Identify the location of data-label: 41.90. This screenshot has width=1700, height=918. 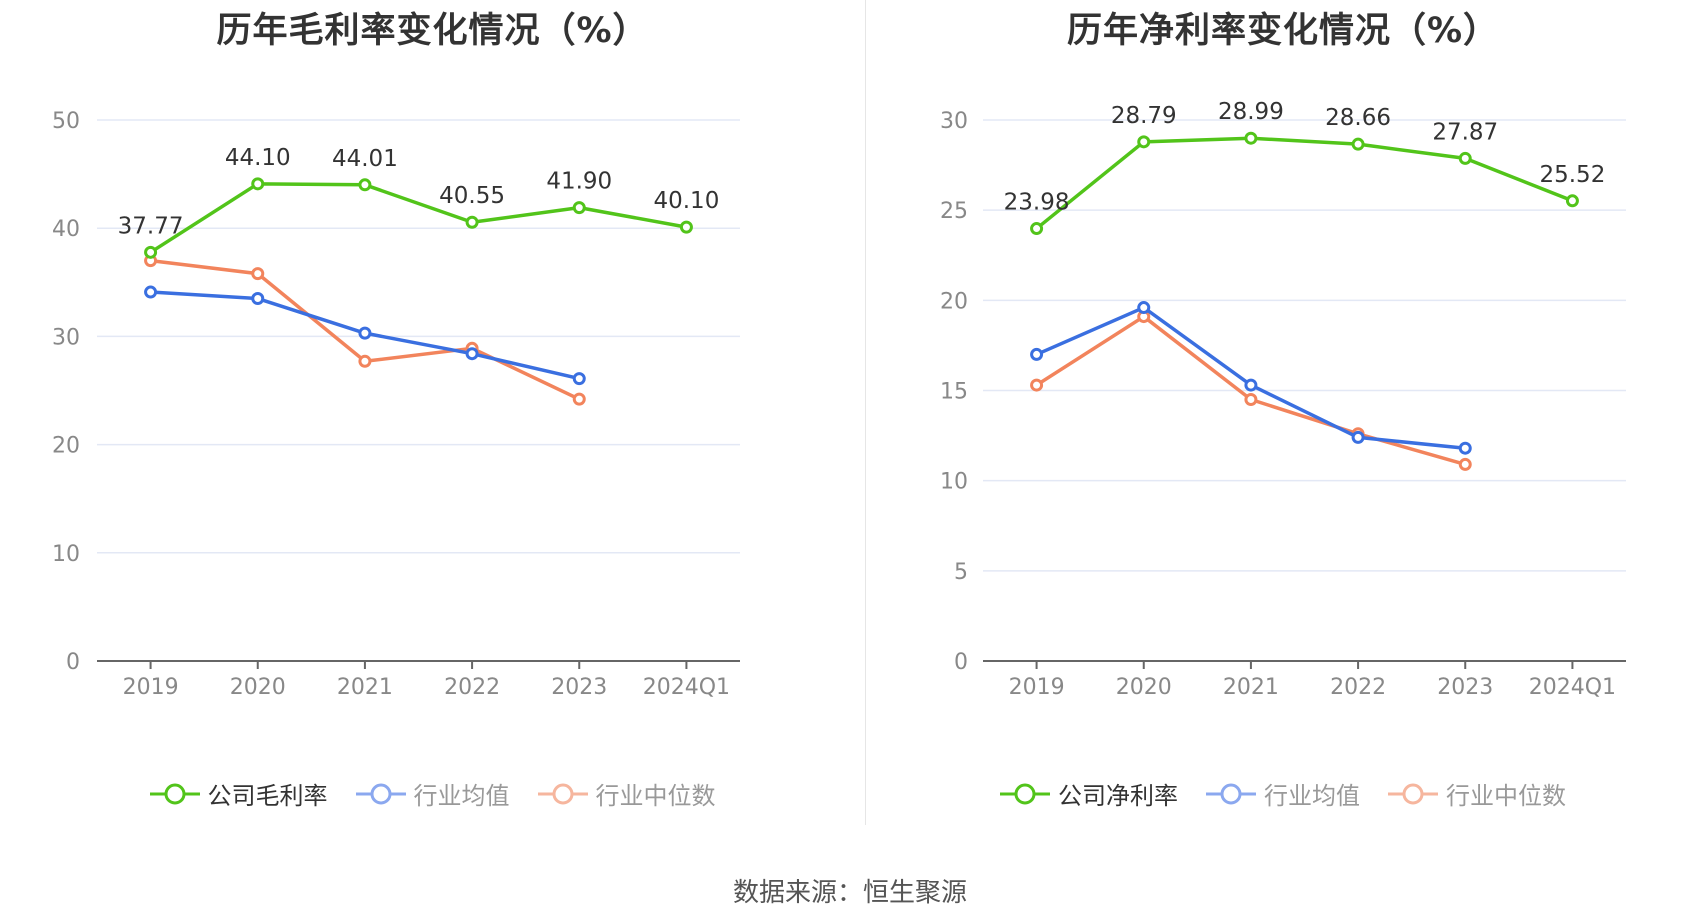
(579, 182).